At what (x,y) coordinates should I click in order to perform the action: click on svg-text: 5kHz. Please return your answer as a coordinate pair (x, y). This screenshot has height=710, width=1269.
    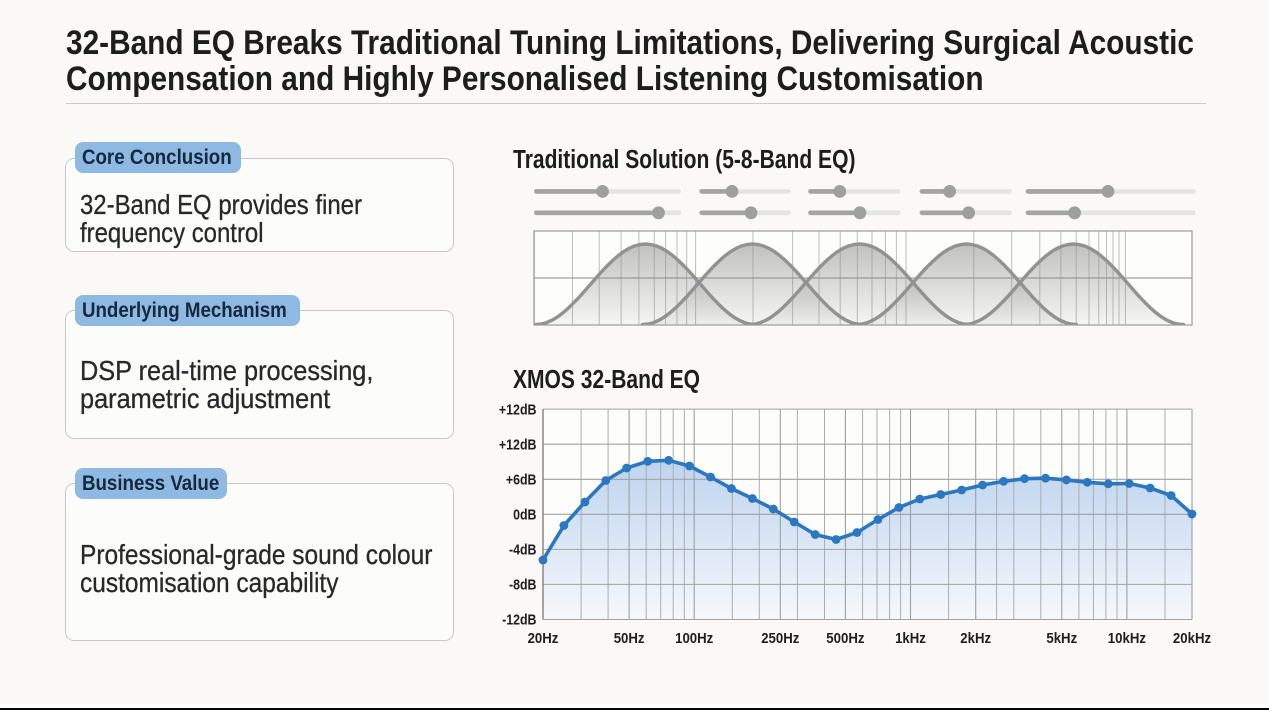
    Looking at the image, I should click on (1061, 638).